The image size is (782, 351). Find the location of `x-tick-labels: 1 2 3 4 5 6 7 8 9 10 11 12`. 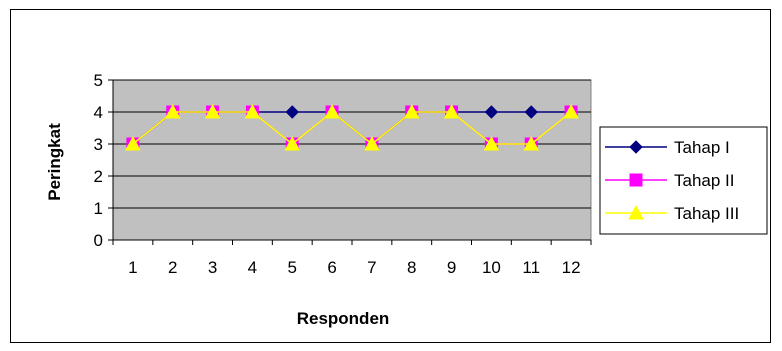

x-tick-labels: 1 2 3 4 5 6 7 8 9 10 11 12 is located at coordinates (354, 267).